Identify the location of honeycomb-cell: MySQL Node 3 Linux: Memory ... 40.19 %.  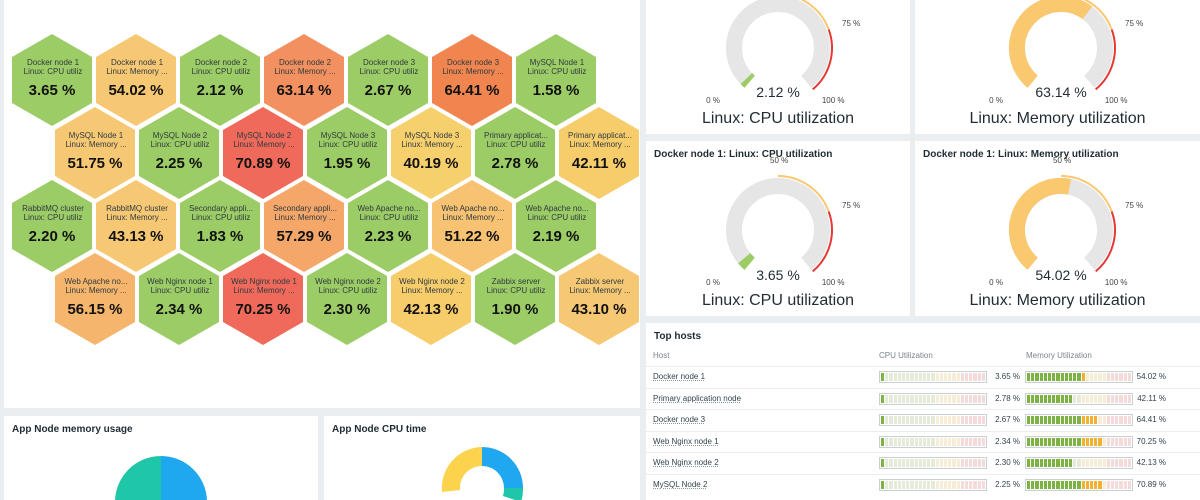
(431, 153).